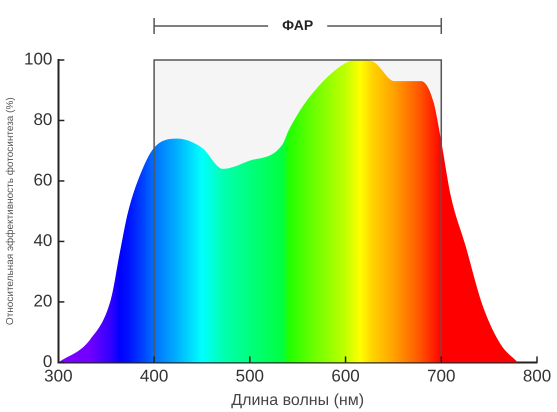 Image resolution: width=557 pixels, height=412 pixels. I want to click on x-tick-label: 500, so click(250, 376).